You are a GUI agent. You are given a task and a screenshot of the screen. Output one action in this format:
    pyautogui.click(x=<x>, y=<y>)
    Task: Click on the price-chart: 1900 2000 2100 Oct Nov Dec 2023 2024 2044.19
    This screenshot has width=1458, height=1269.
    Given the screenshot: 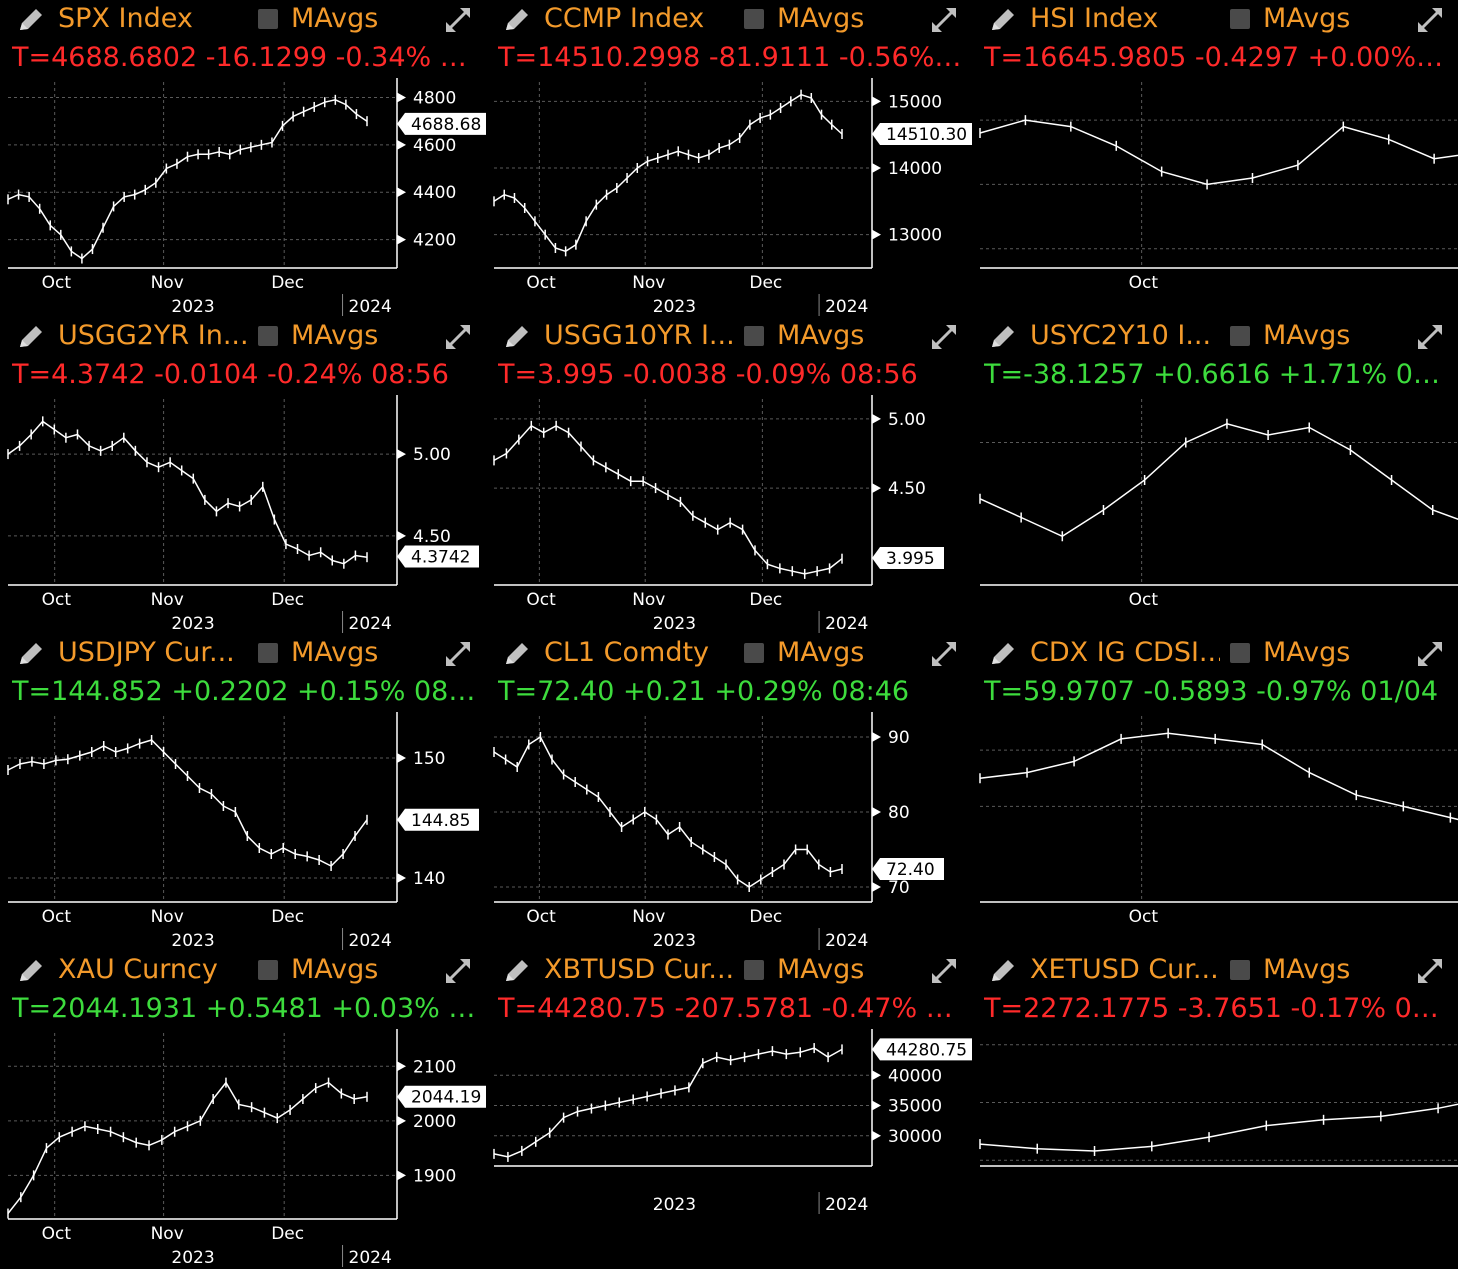 What is the action you would take?
    pyautogui.click(x=246, y=1148)
    